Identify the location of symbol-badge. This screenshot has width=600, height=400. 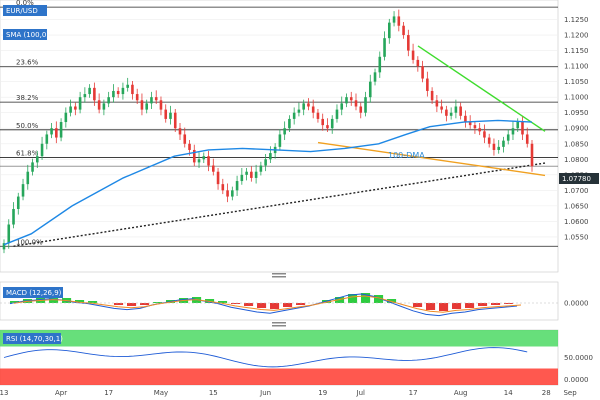
(25, 10).